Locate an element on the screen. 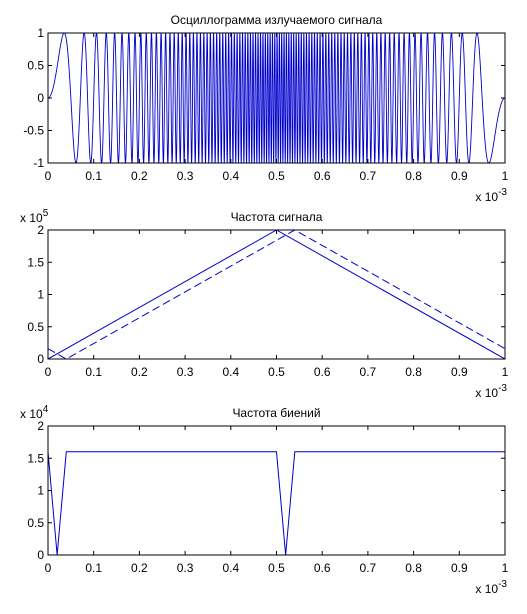 The height and width of the screenshot is (614, 527). y-exponent-label: x 105 is located at coordinates (34, 216).